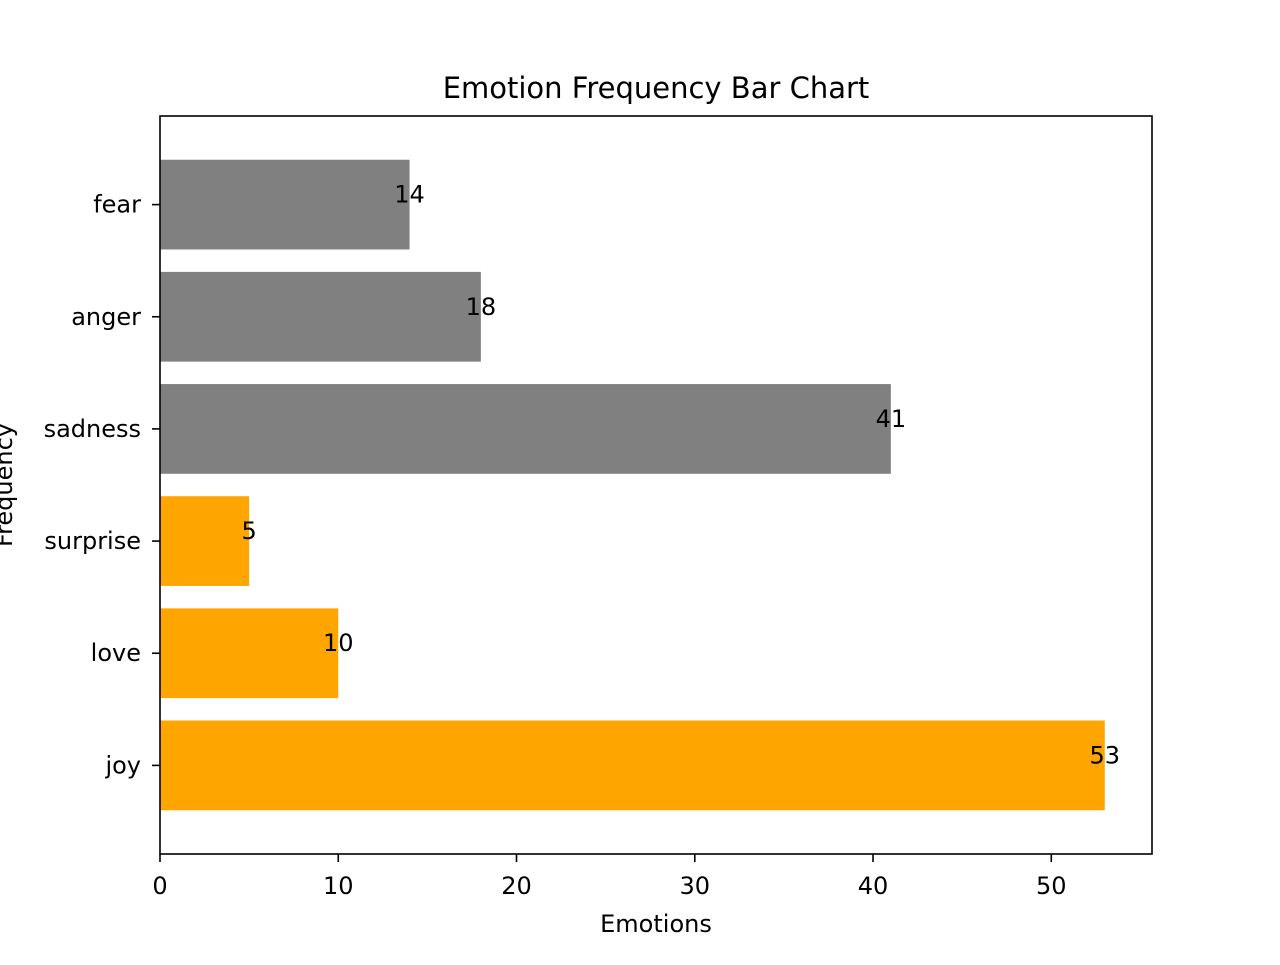 The height and width of the screenshot is (965, 1280). Describe the element at coordinates (525, 429) in the screenshot. I see `bar-sadness` at that location.